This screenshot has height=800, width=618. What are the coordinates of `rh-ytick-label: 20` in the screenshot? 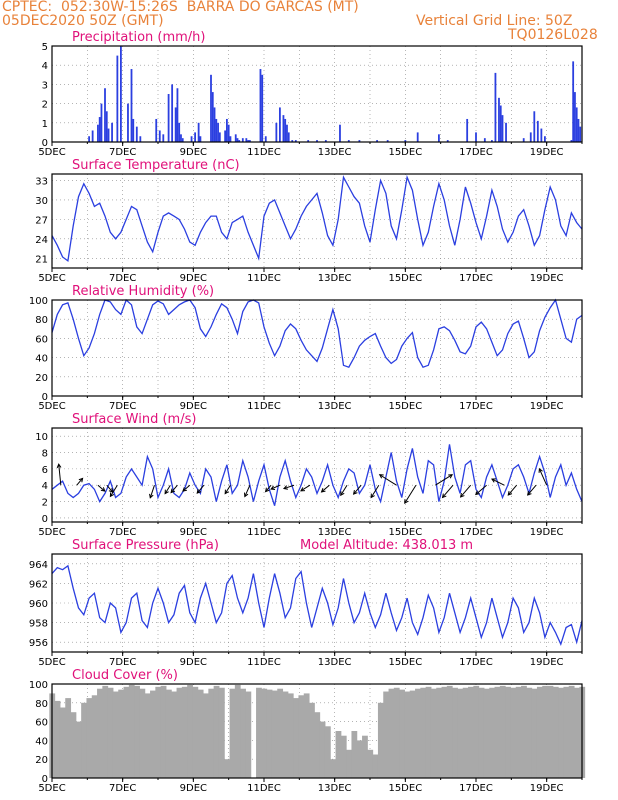 It's located at (41, 378).